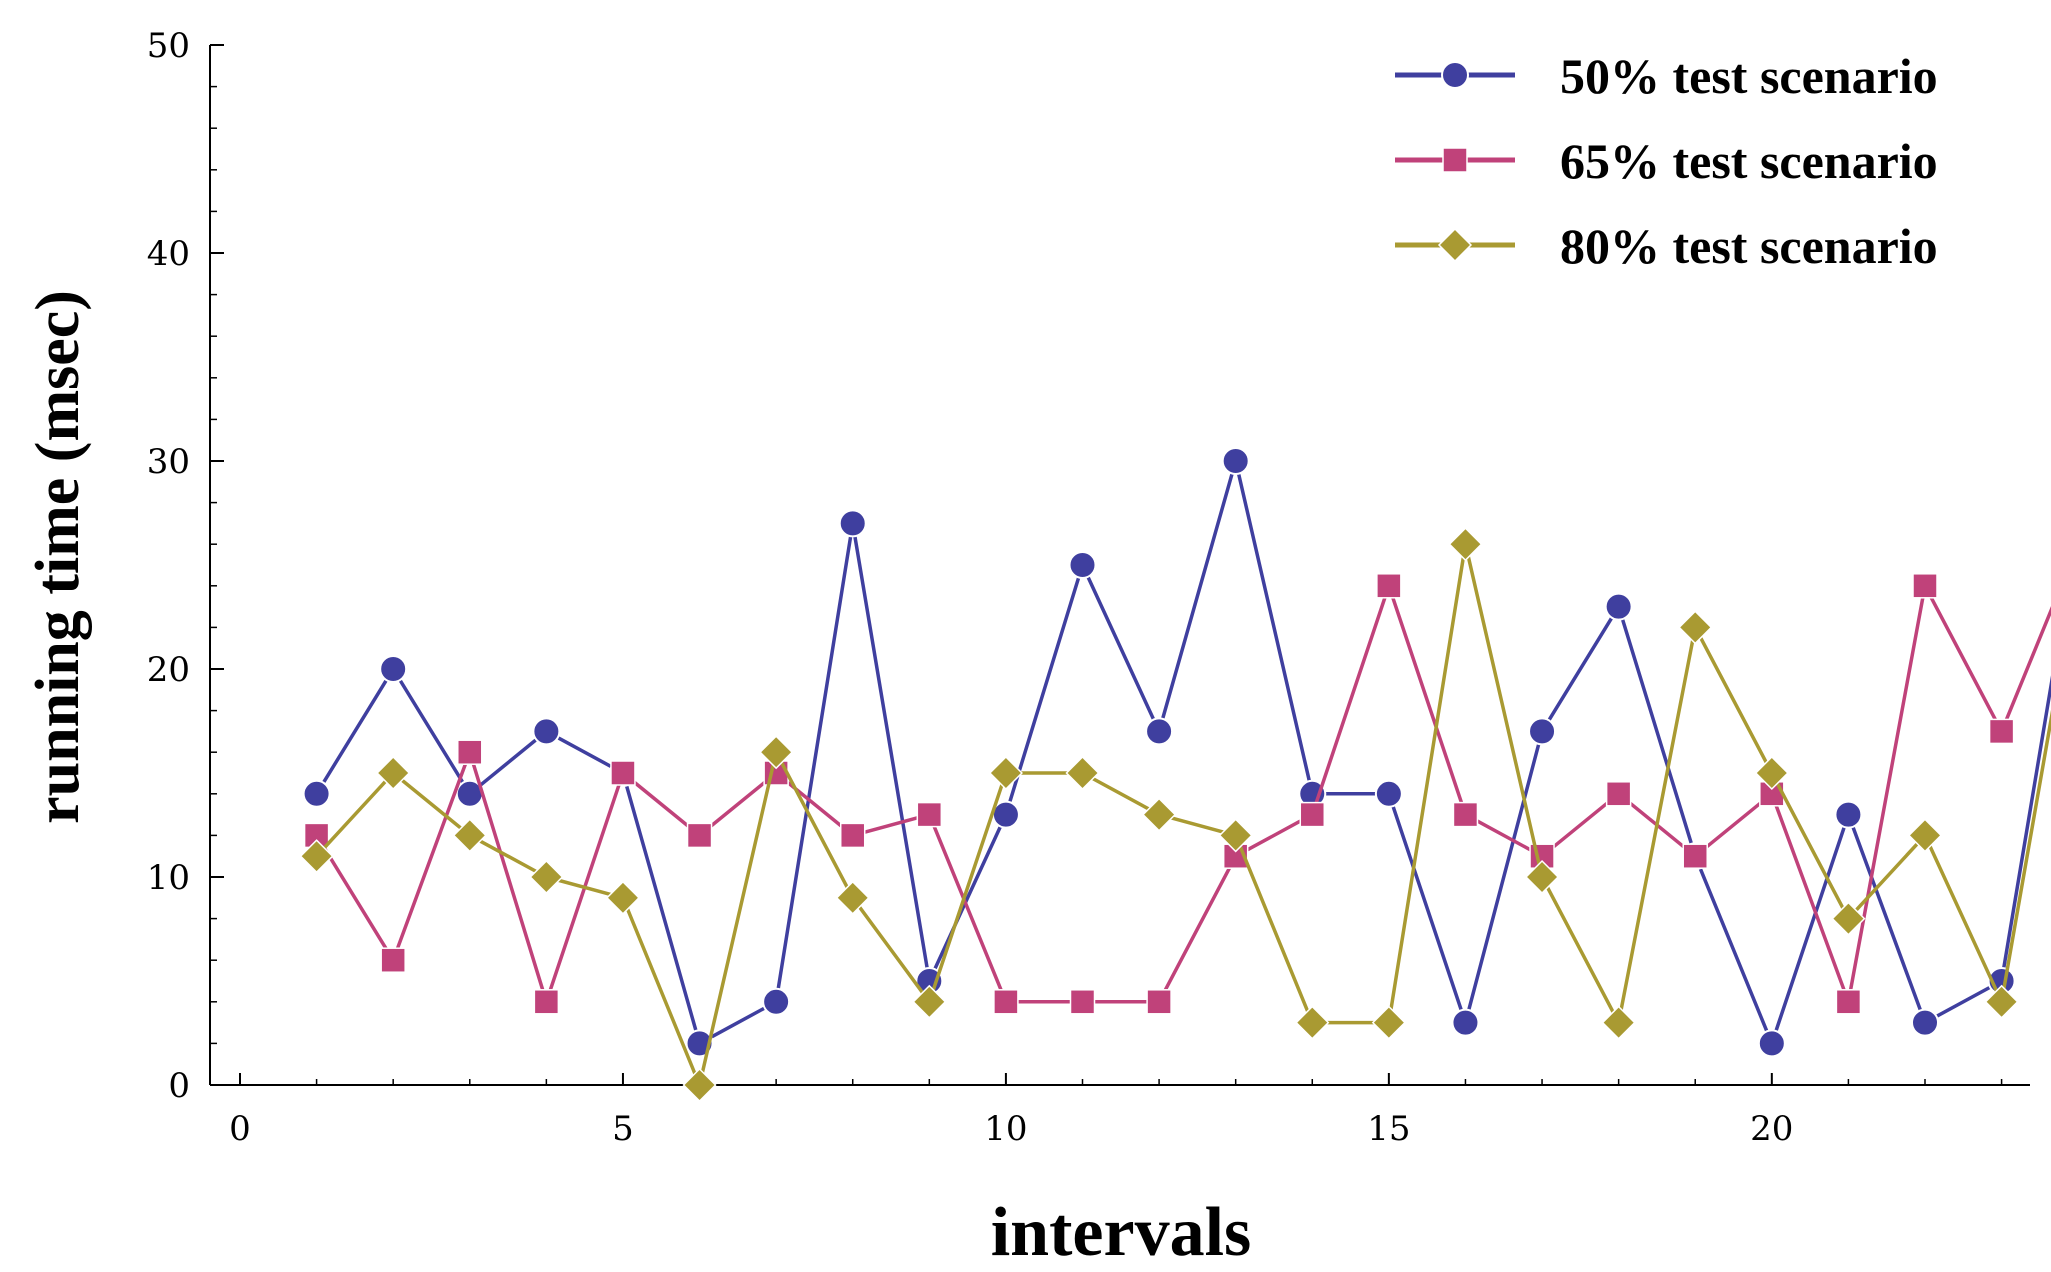  What do you see at coordinates (179, 1086) in the screenshot?
I see `y-tick-label: 0` at bounding box center [179, 1086].